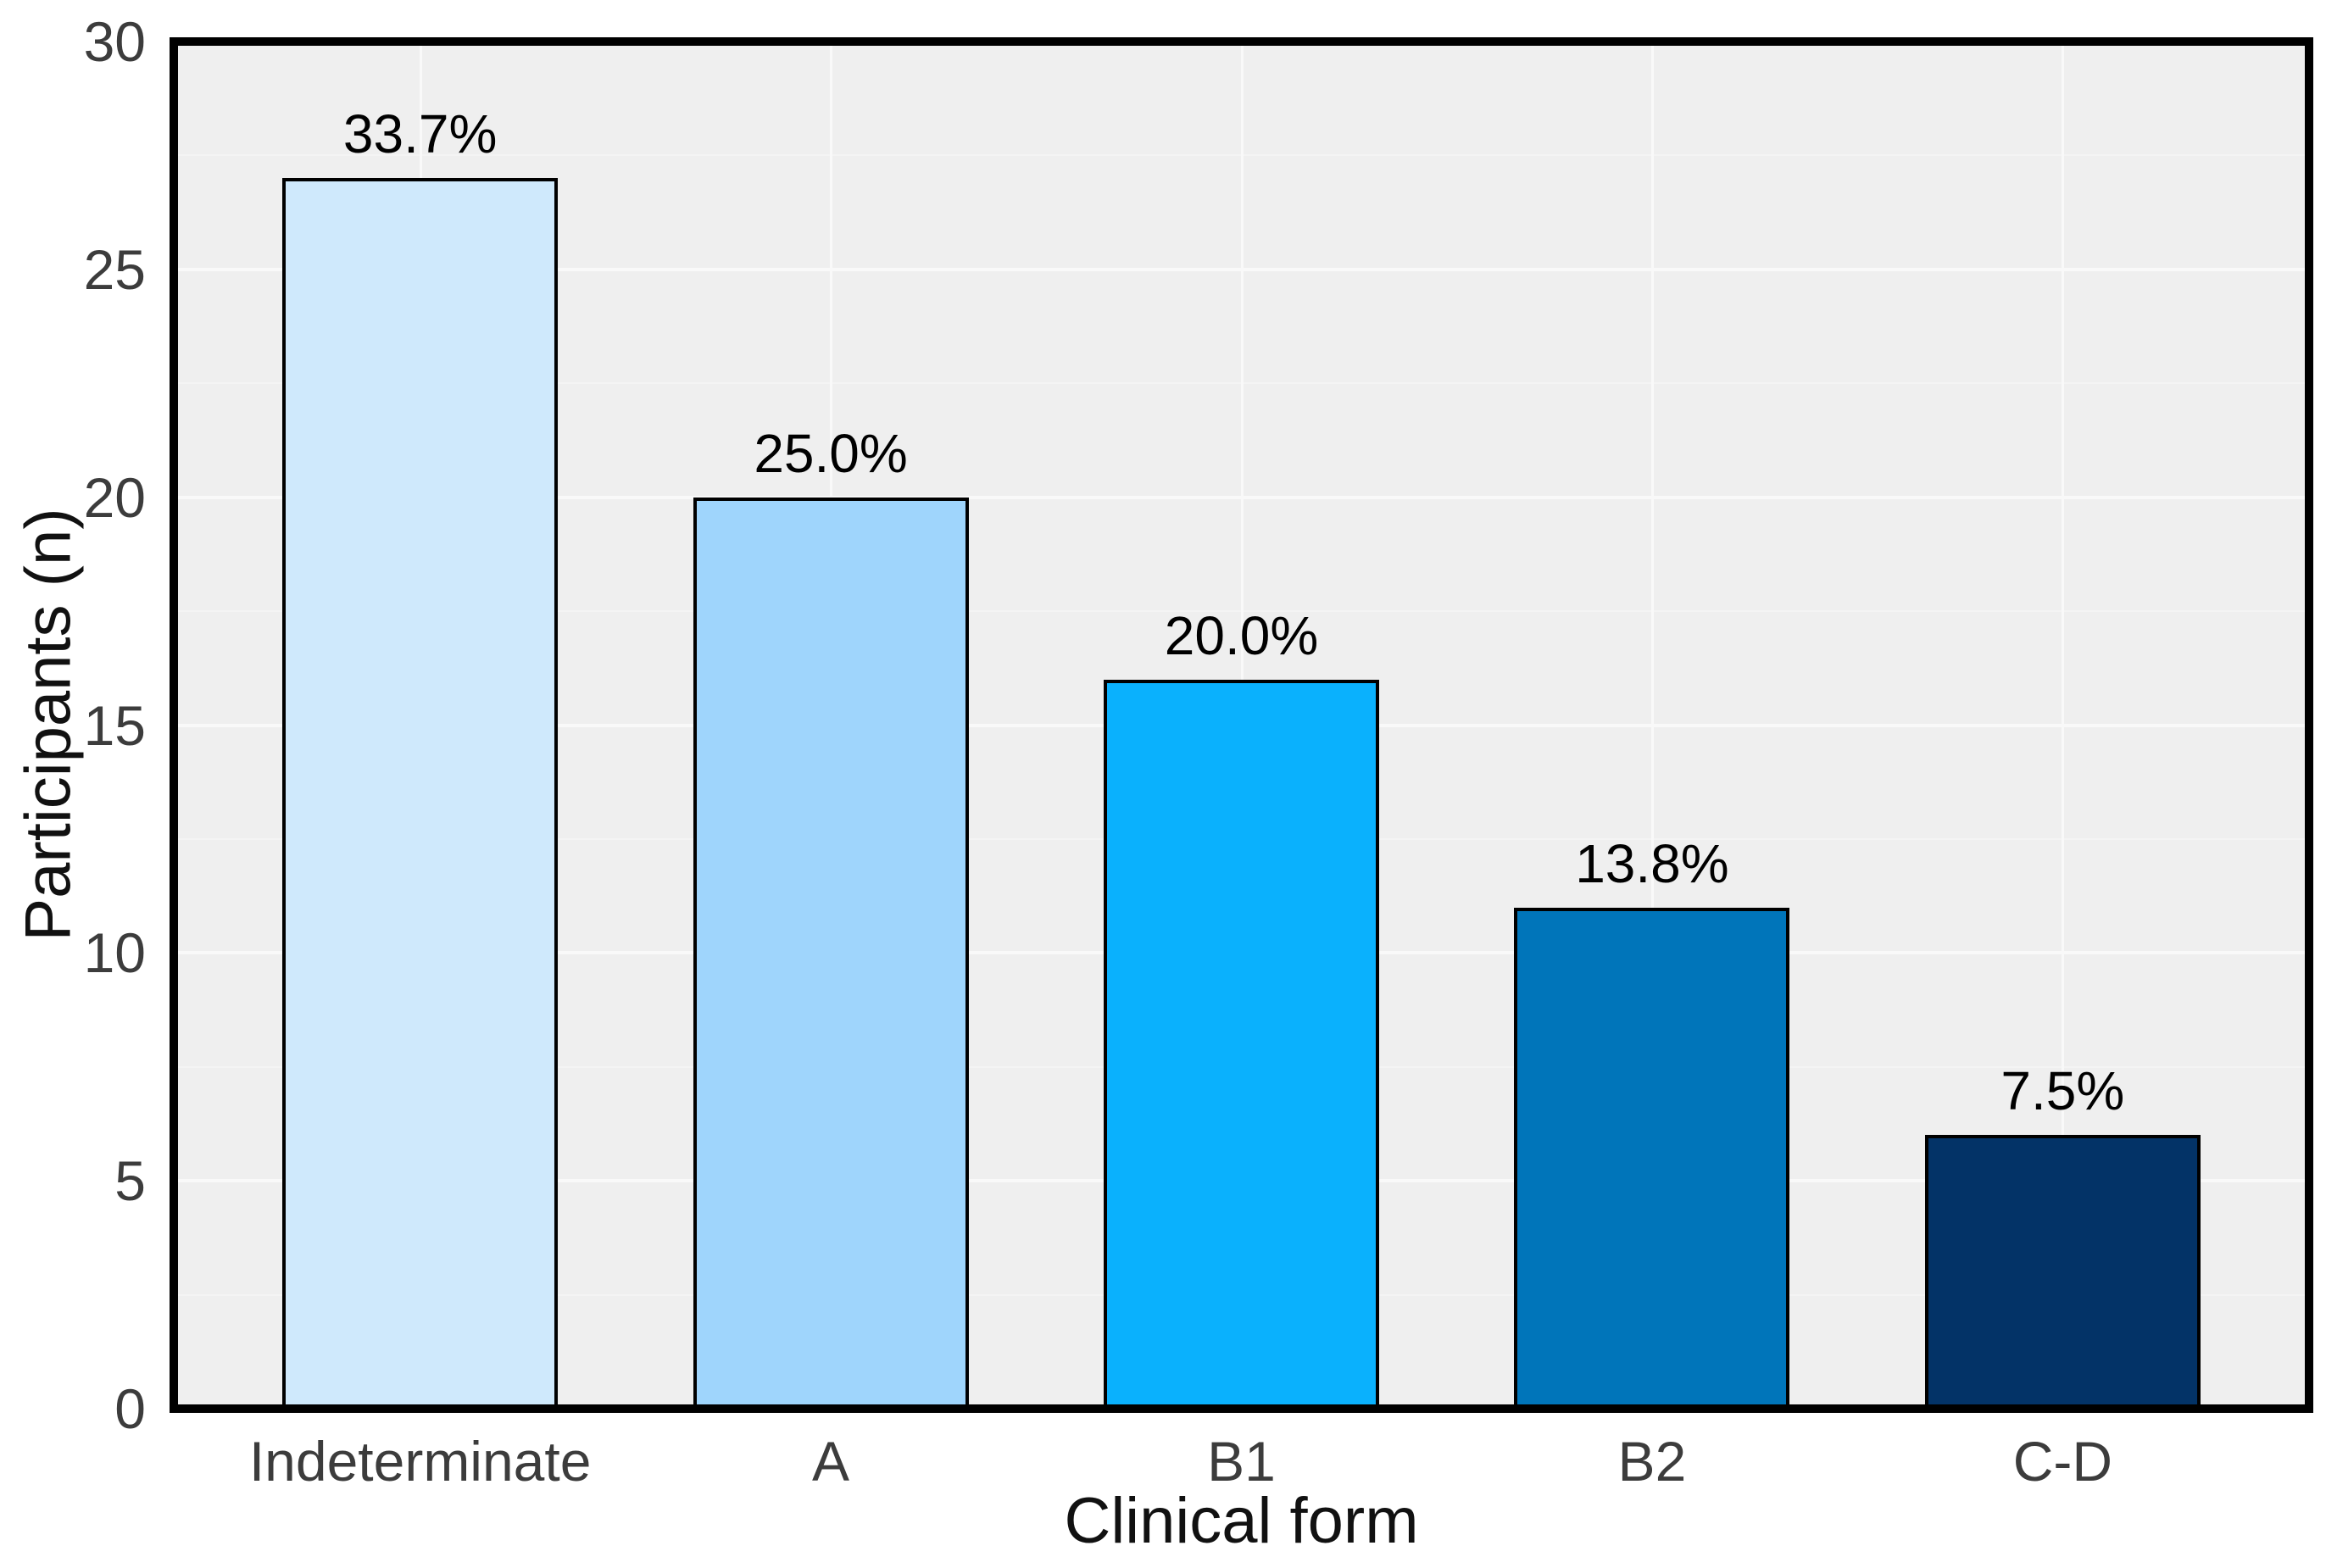  I want to click on y-tick-label: 30, so click(114, 41).